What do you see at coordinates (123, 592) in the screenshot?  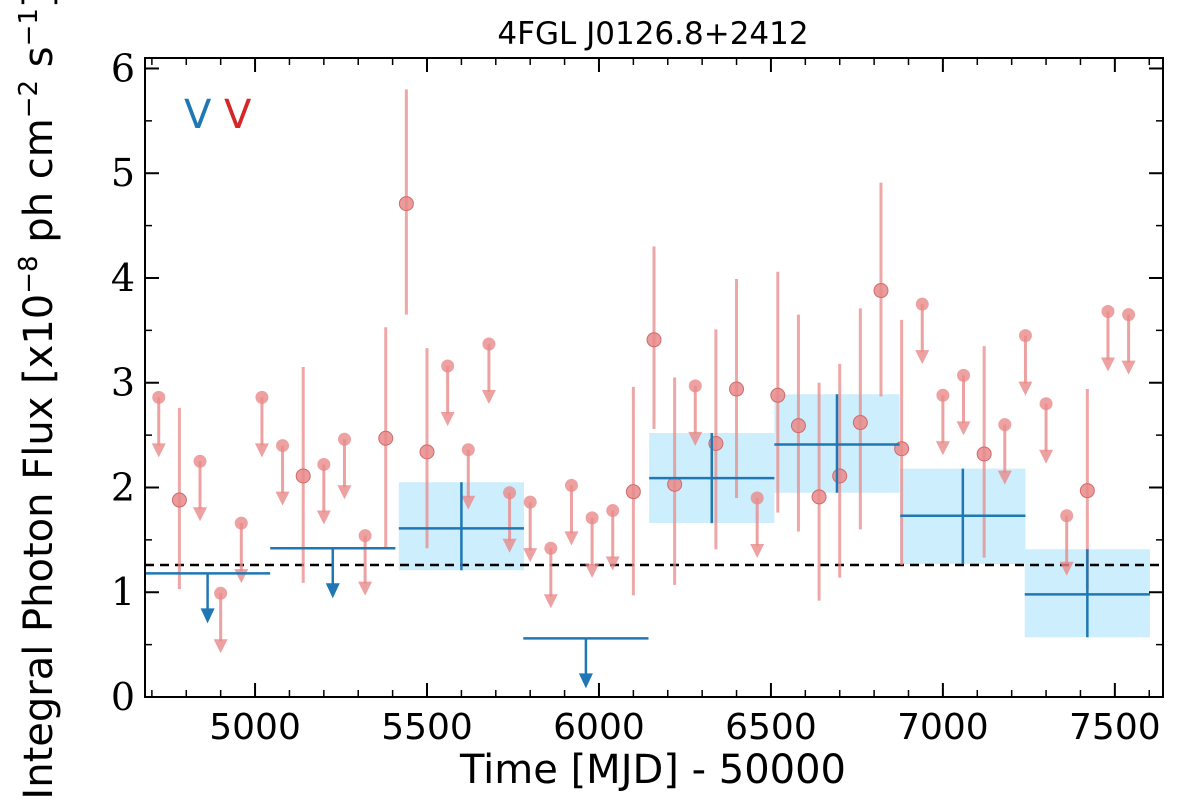 I see `y-tick-label: 1` at bounding box center [123, 592].